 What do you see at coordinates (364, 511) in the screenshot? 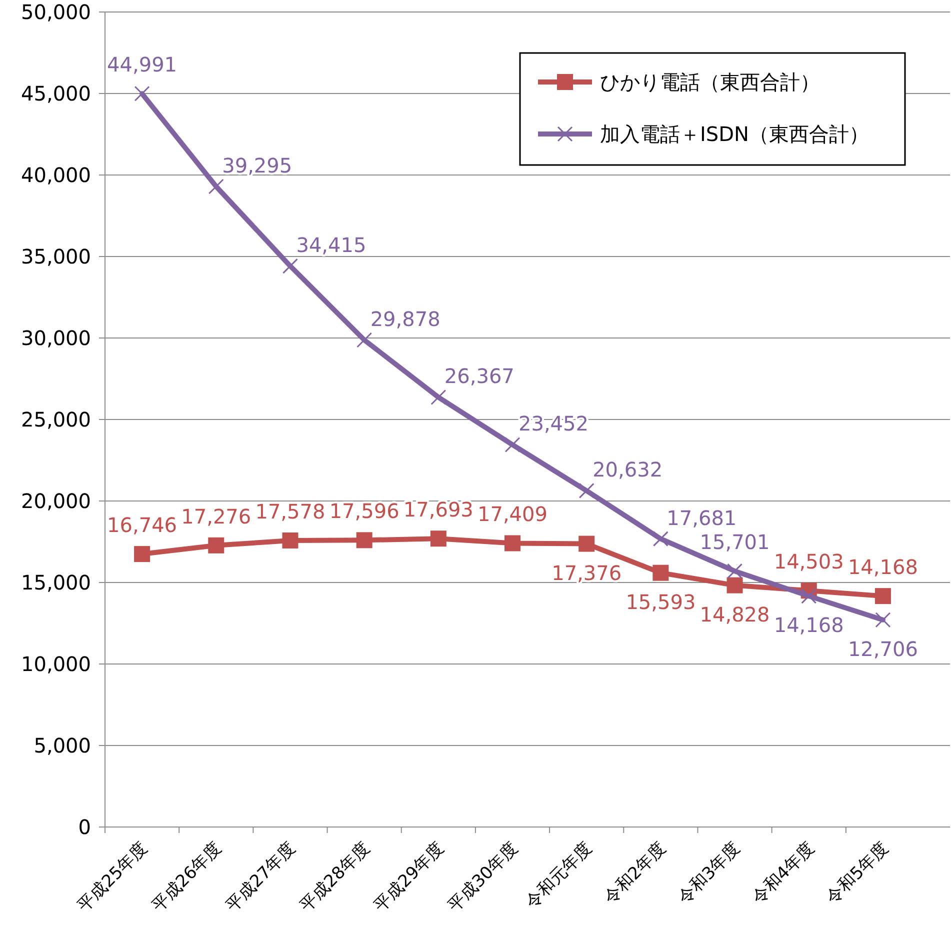
I see `data-label: 17,596` at bounding box center [364, 511].